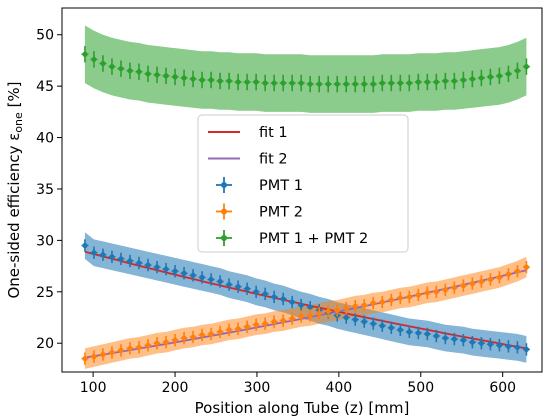  Describe the element at coordinates (303, 183) in the screenshot. I see `legend: fit 1 fit 2 PMT 1 PMT 2 PMT 1 + PMT 2` at that location.